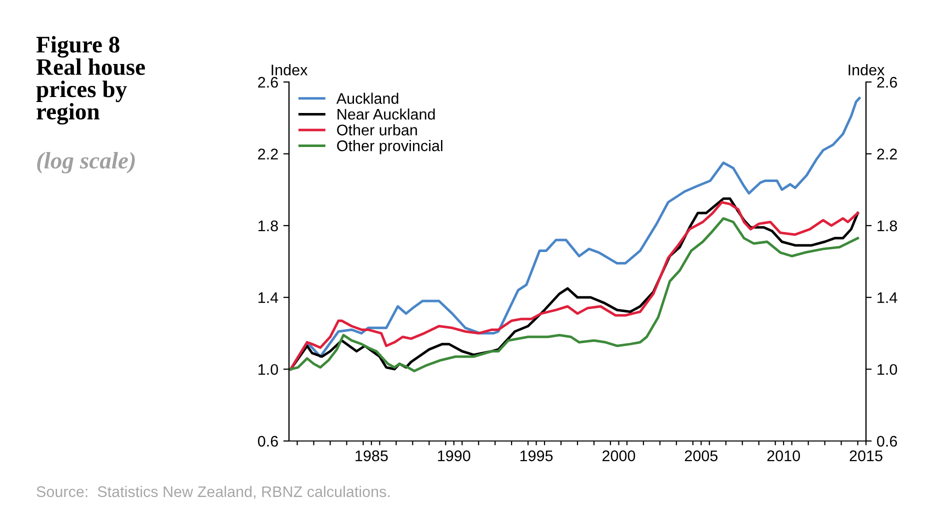  Describe the element at coordinates (213, 492) in the screenshot. I see `source-note: Source: Statistics New Zealand, RBNZ calculations.` at that location.